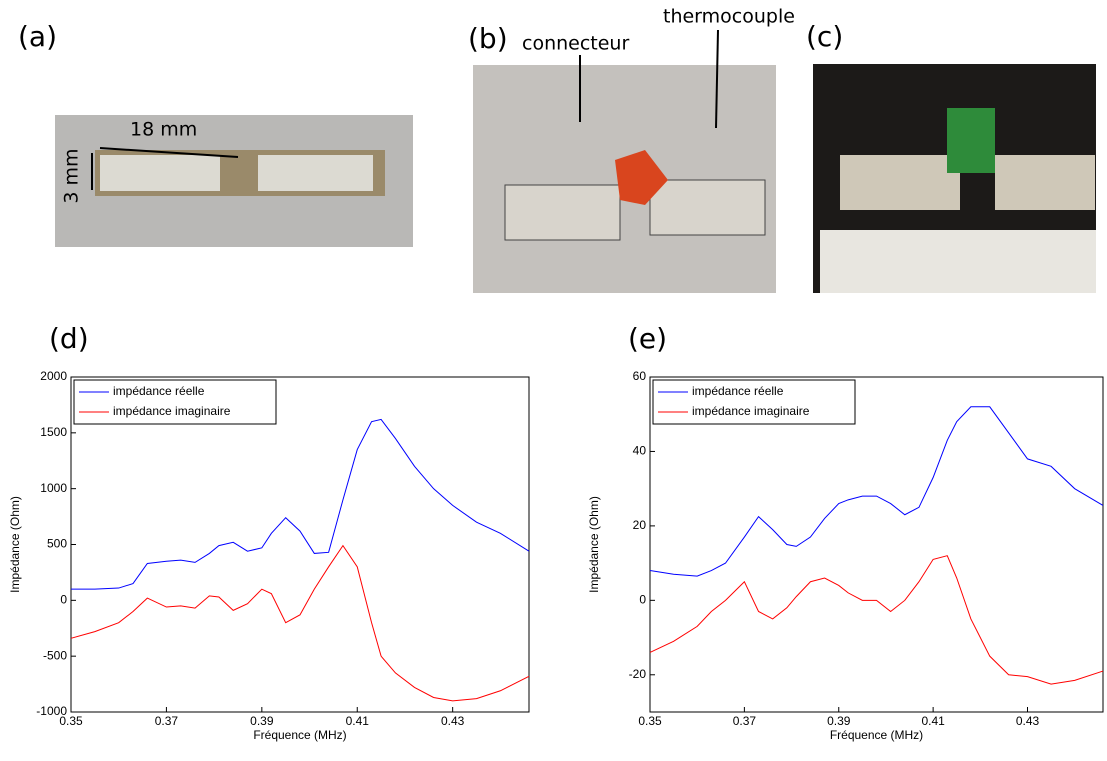  What do you see at coordinates (55, 655) in the screenshot?
I see `y-tick-label: -500` at bounding box center [55, 655].